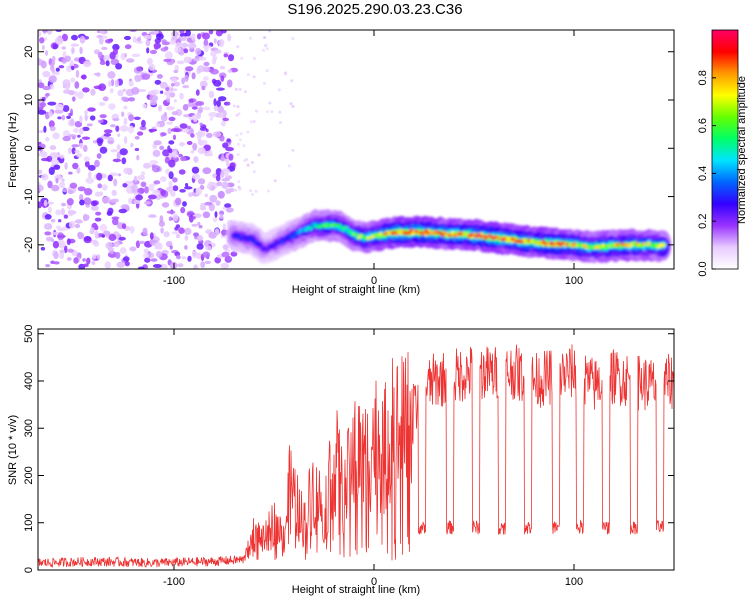 This screenshot has height=600, width=750. I want to click on colorbar-tick-label: 0.2, so click(703, 221).